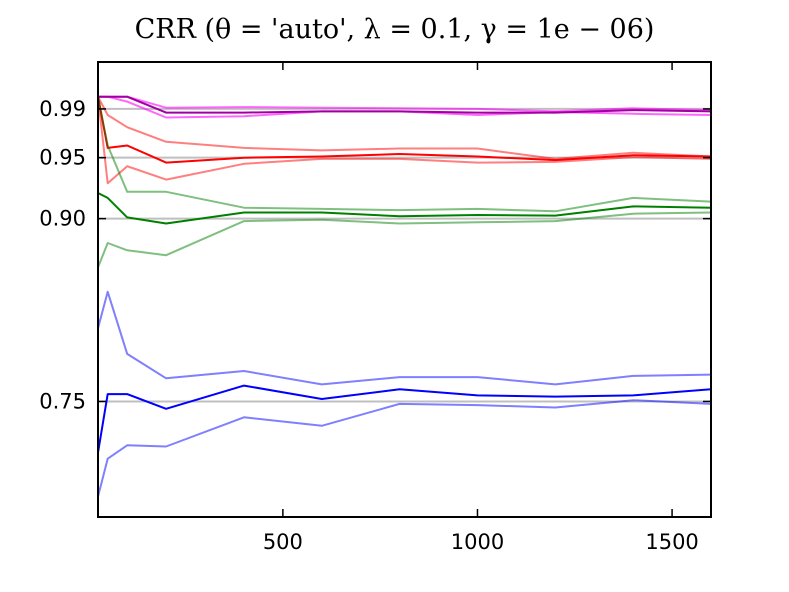  I want to click on x-tick-label: 1000, so click(477, 542).